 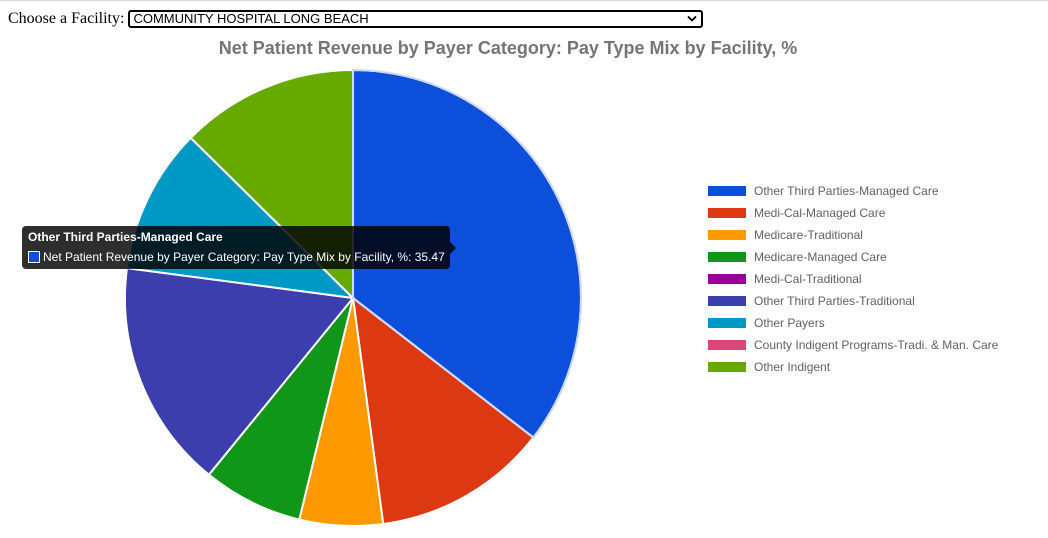 I want to click on legend-label: Medicare-Managed Care, so click(x=820, y=257).